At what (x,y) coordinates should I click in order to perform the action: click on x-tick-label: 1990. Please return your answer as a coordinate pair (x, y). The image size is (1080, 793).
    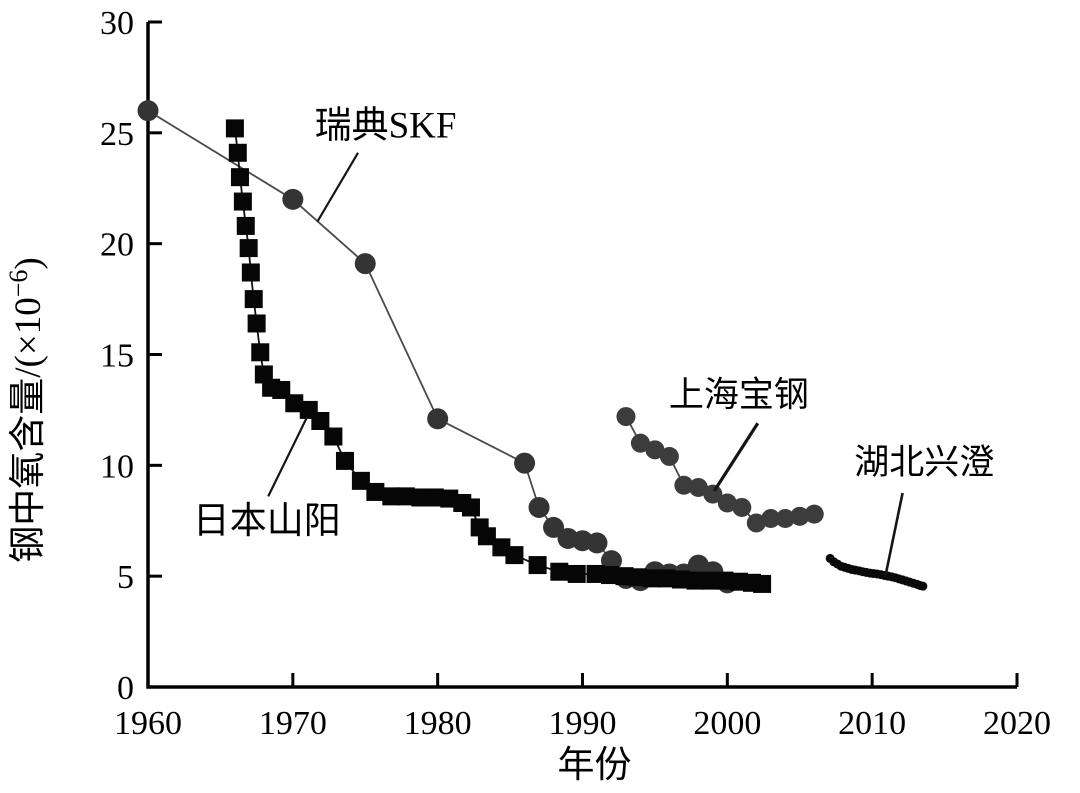
    Looking at the image, I should click on (583, 723).